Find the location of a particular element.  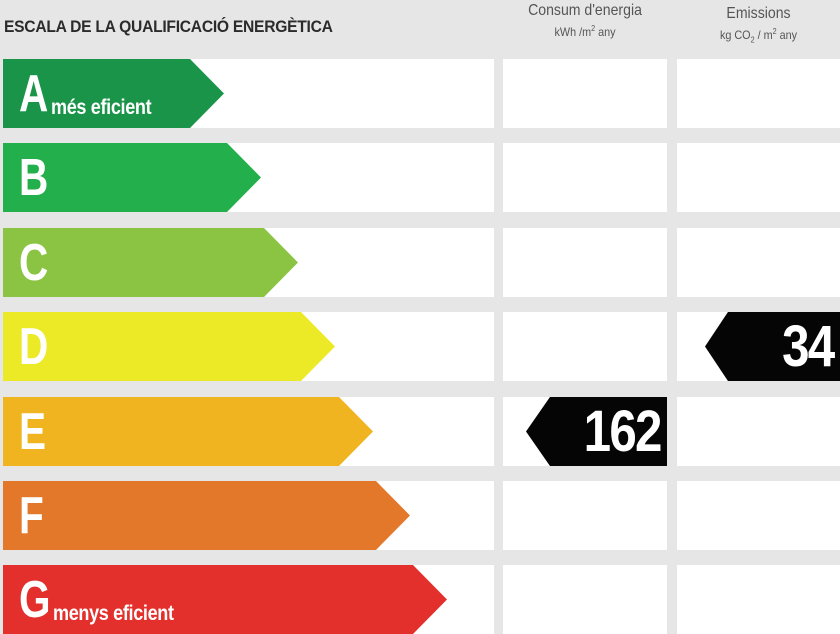

rating-letter: D is located at coordinates (34, 346).